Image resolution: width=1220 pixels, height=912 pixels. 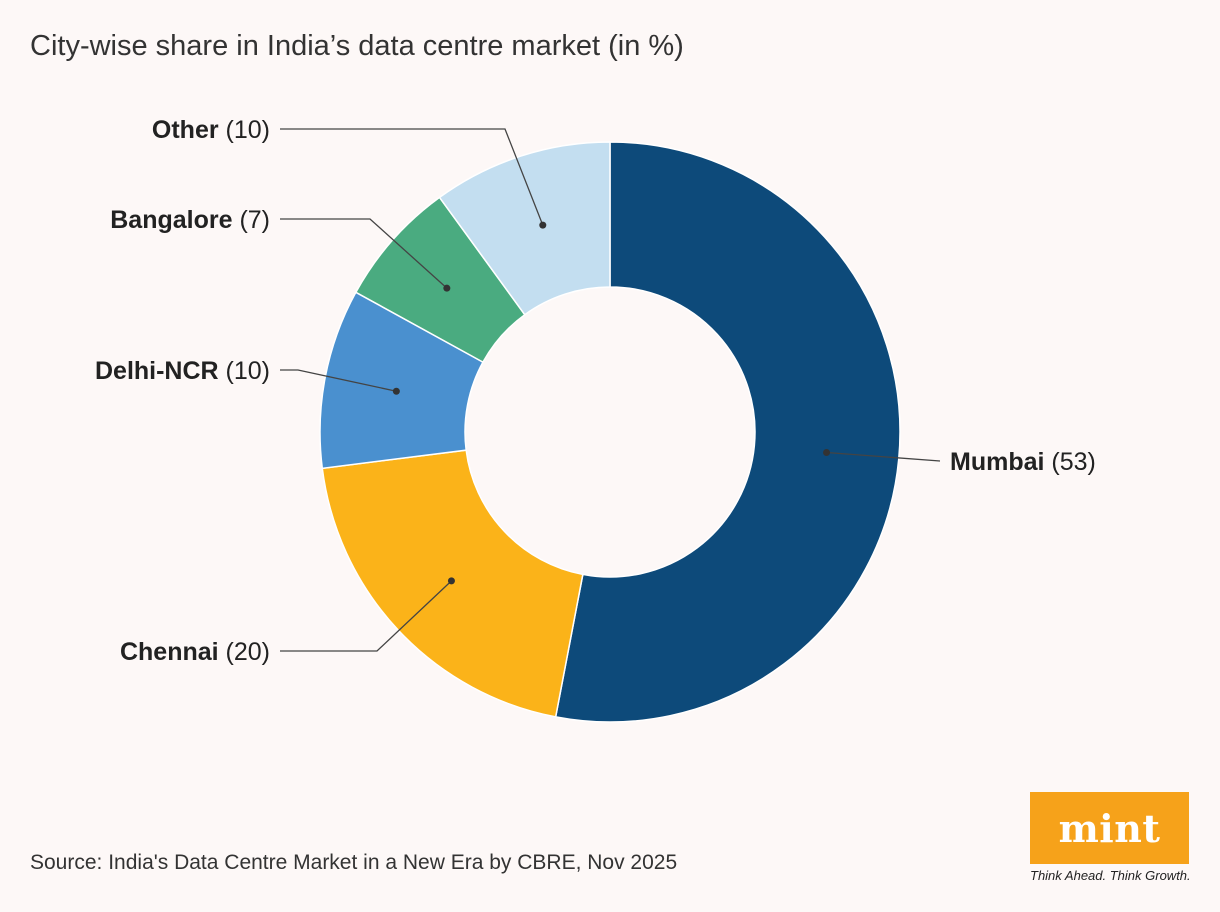 I want to click on leader-dot-delhi-ncr, so click(x=396, y=391).